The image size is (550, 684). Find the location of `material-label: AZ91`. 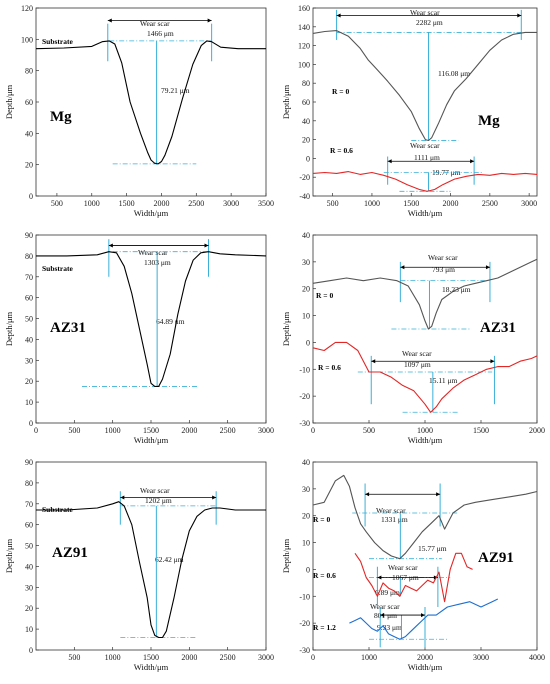

material-label: AZ91 is located at coordinates (496, 558).